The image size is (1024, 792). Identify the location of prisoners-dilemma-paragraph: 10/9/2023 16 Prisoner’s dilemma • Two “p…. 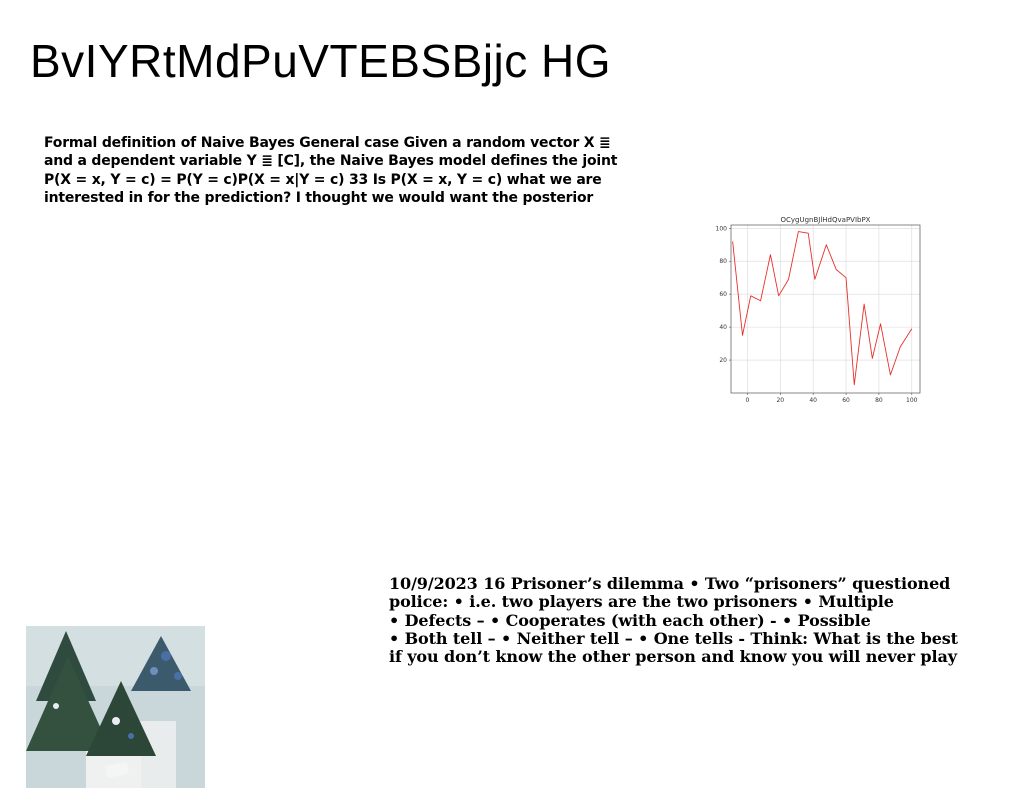
(689, 620).